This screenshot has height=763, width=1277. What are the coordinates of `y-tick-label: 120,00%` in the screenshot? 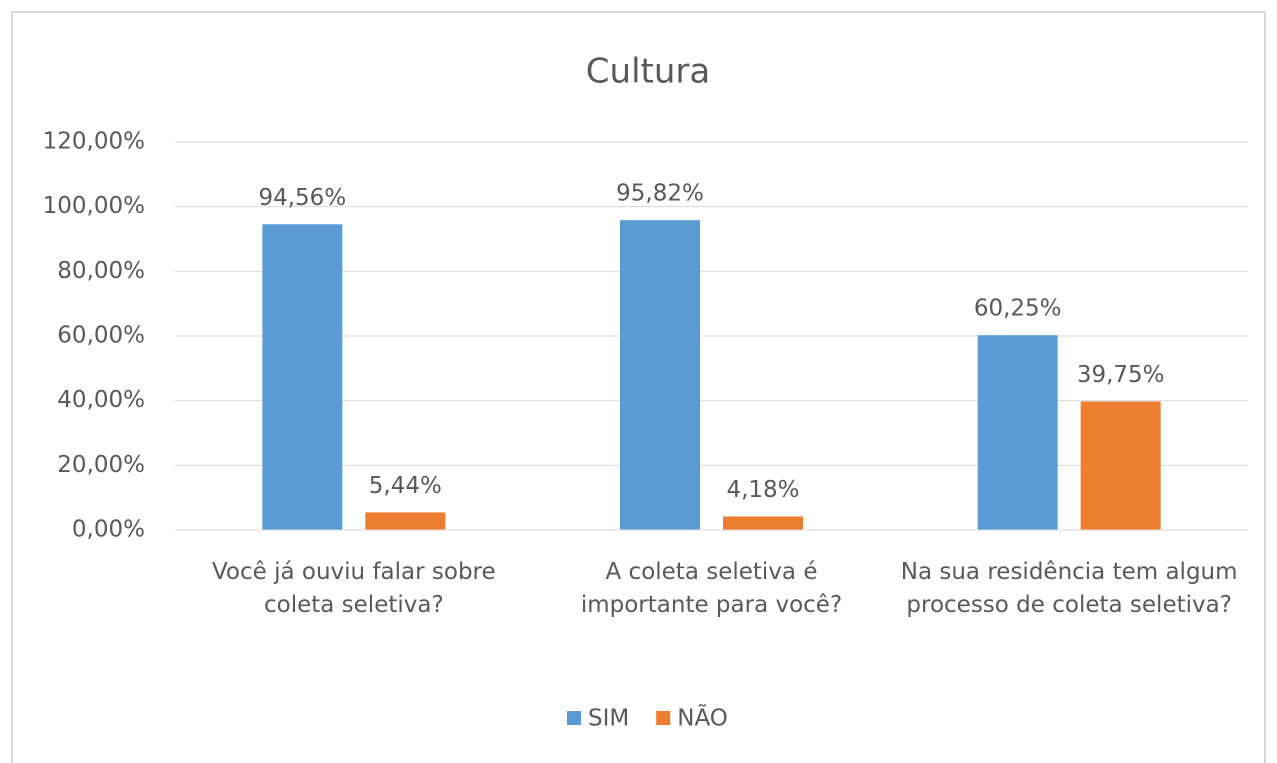 It's located at (94, 142).